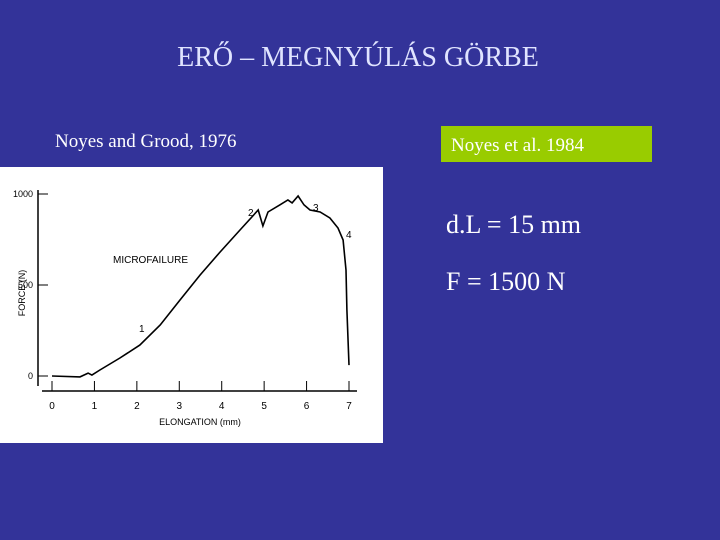 The width and height of the screenshot is (720, 540). Describe the element at coordinates (358, 57) in the screenshot. I see `slide-title: ERŐ – MEGNYÚLÁS GÖRBE` at that location.